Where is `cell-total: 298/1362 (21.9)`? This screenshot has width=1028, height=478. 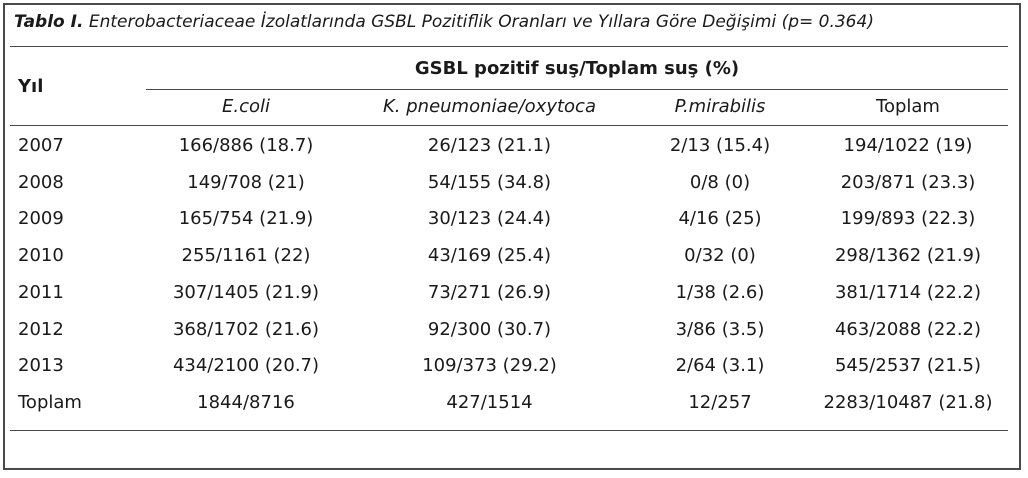
cell-total: 298/1362 (21.9) is located at coordinates (908, 255).